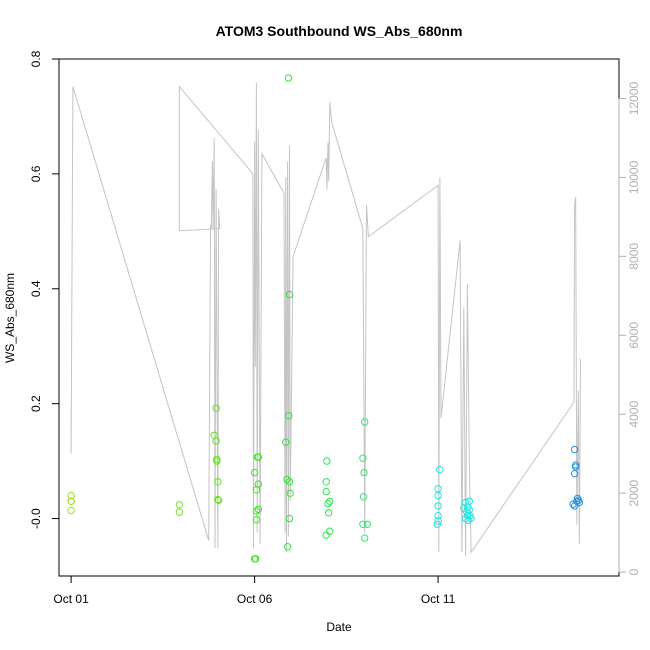  Describe the element at coordinates (36, 288) in the screenshot. I see `y-tick-label: 0.4` at that location.